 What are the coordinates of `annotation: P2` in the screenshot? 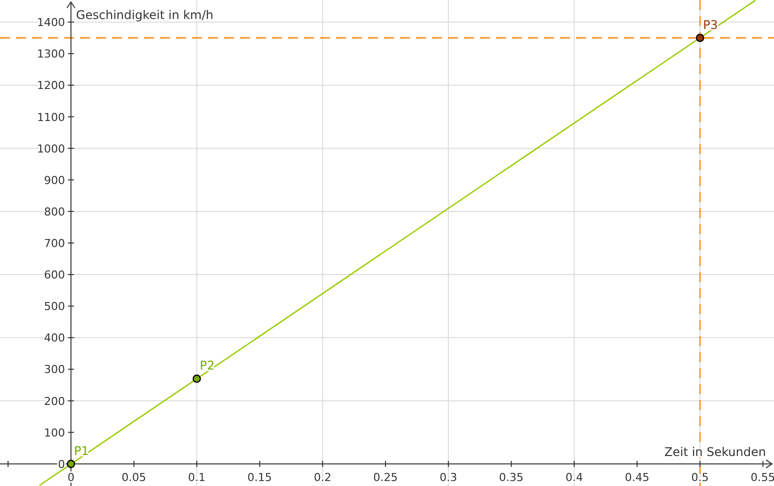 It's located at (207, 365).